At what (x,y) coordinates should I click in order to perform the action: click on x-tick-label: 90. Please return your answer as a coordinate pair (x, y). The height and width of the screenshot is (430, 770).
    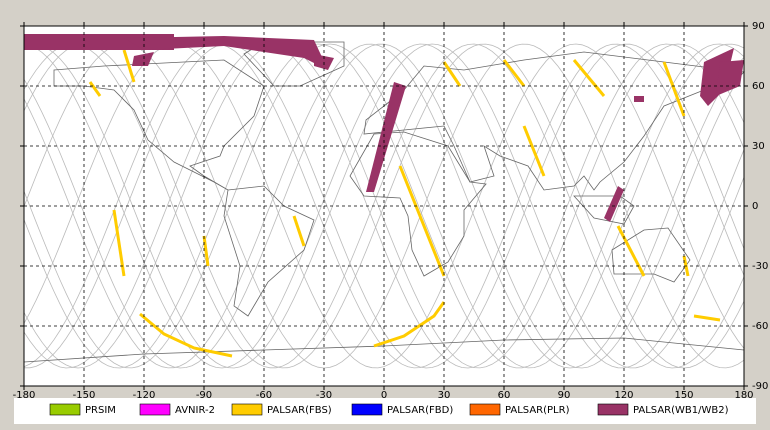
    Looking at the image, I should click on (564, 395).